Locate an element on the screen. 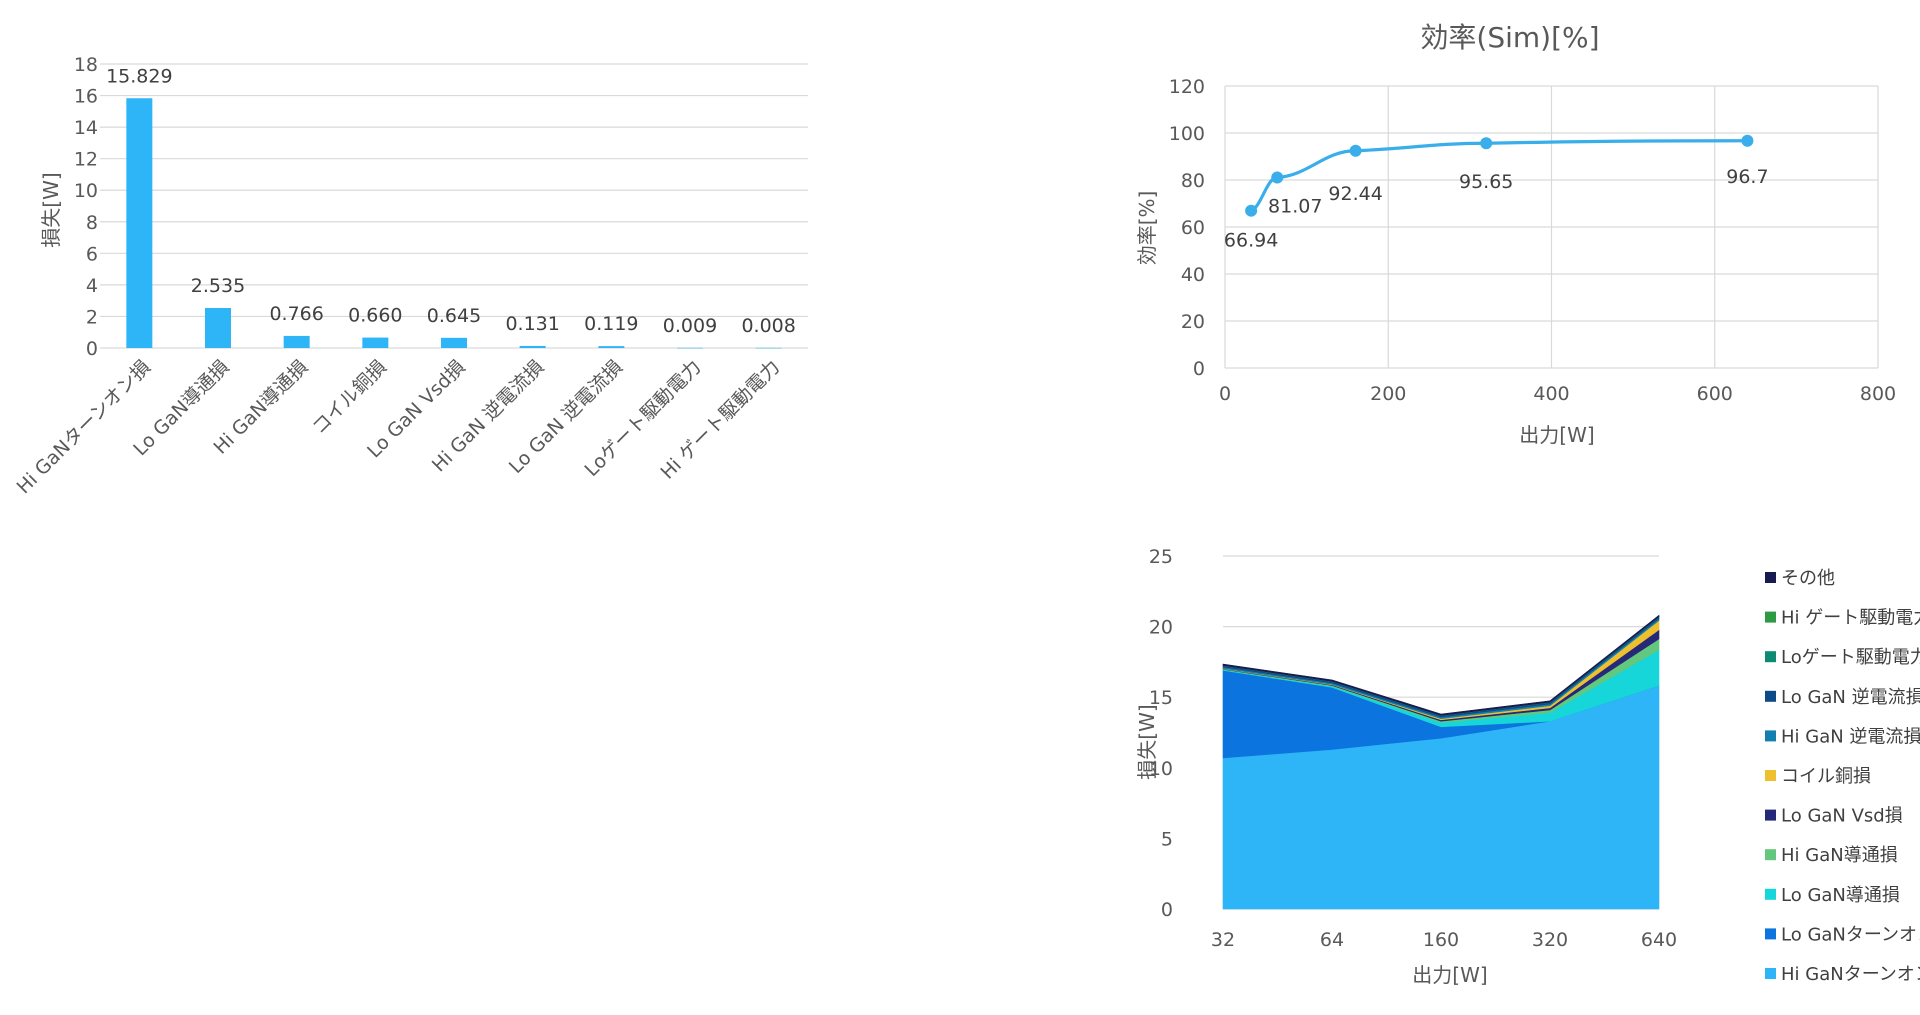 The image size is (1920, 1015). area-x-tick-label: 160 is located at coordinates (1441, 940).